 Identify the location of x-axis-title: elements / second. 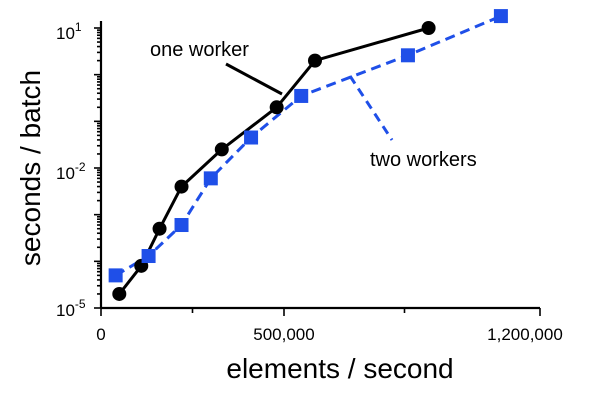
(339, 368).